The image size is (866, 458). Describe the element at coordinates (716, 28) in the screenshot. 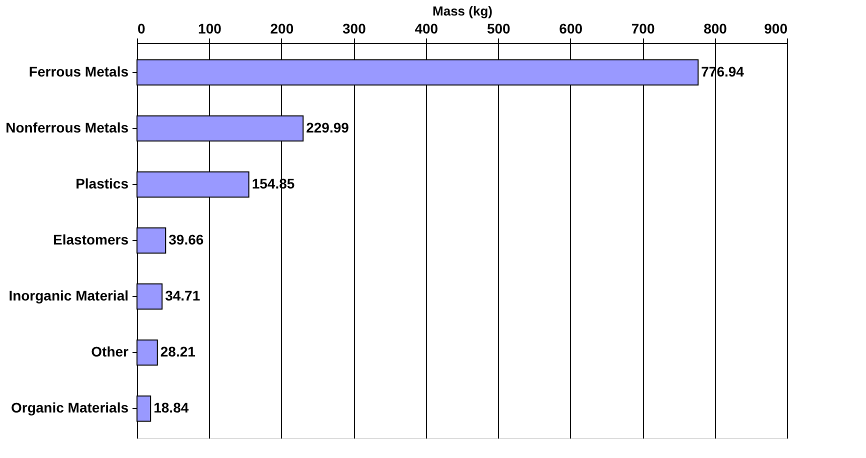

I see `x-tick-label: 800` at that location.